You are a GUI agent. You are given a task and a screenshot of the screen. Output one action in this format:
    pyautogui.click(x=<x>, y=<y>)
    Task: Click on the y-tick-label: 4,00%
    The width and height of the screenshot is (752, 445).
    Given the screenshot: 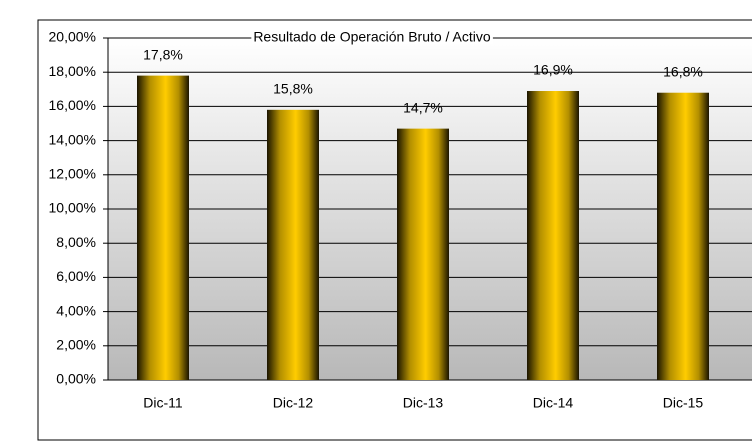 What is the action you would take?
    pyautogui.click(x=76, y=310)
    